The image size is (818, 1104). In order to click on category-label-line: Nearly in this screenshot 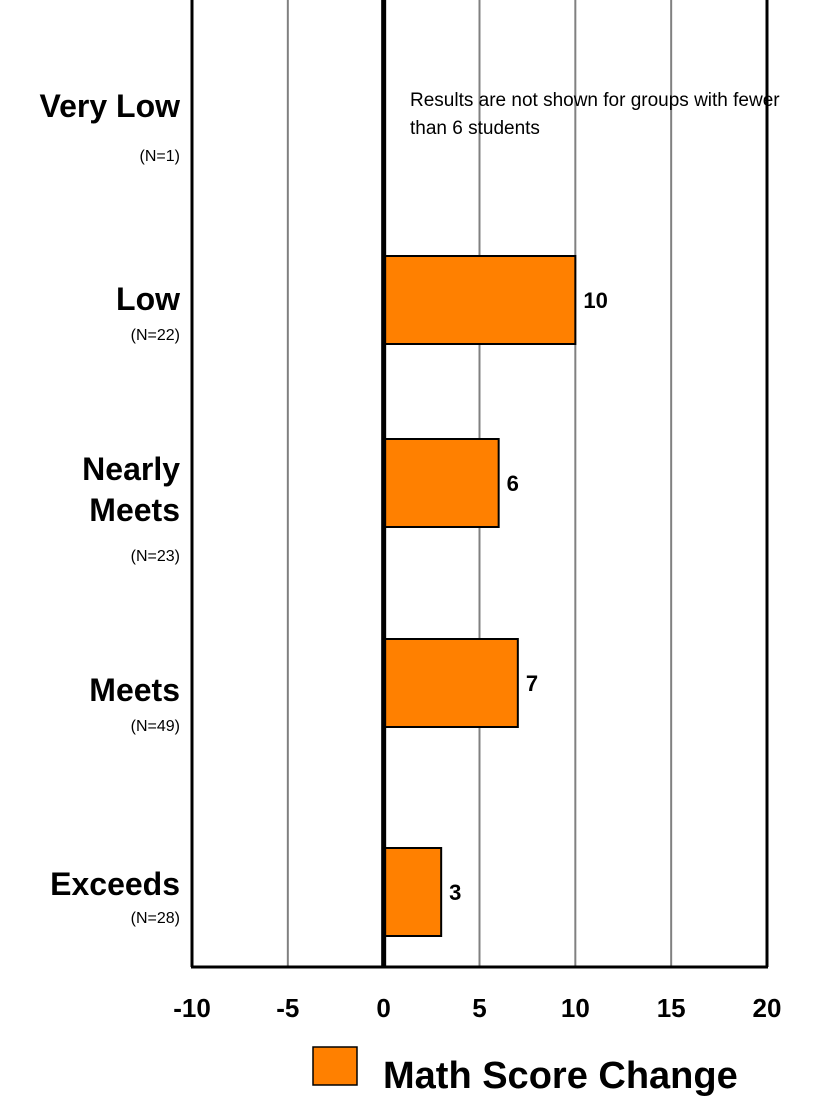, I will do `click(131, 469)`.